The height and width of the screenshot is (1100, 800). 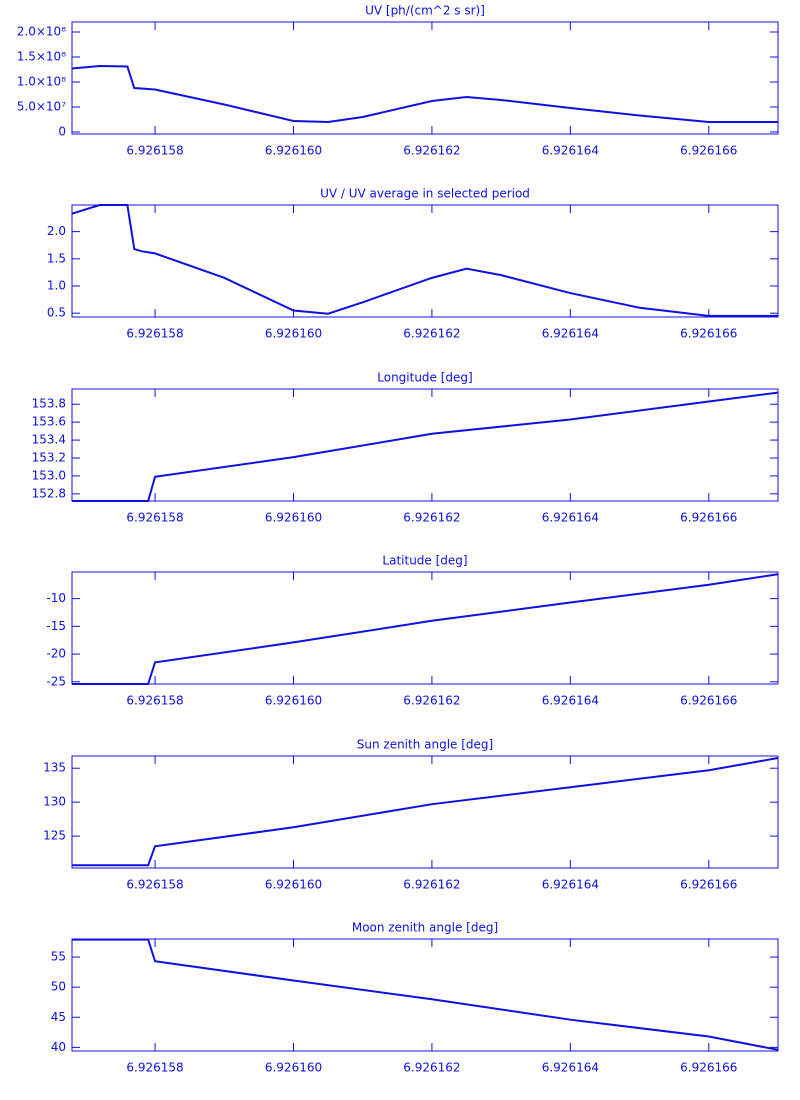 What do you see at coordinates (58, 1047) in the screenshot?
I see `y-tick-label: 40` at bounding box center [58, 1047].